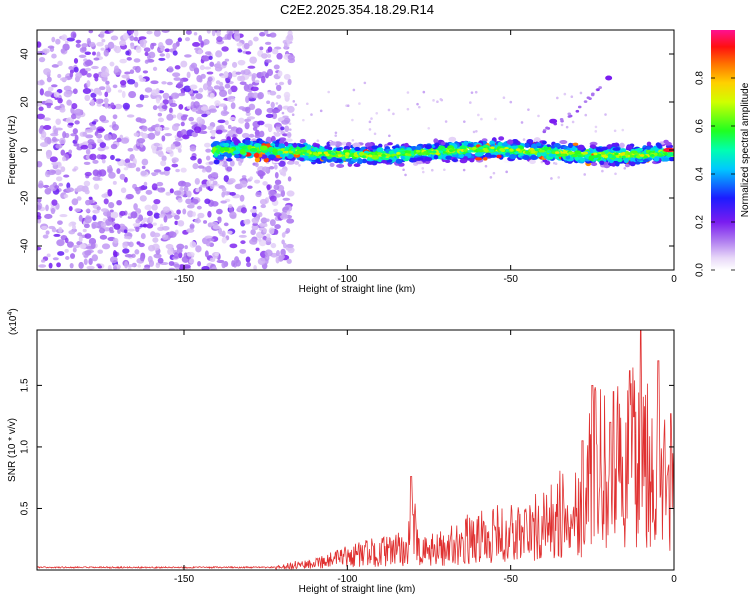 This screenshot has height=600, width=750. I want to click on spectrogram-y-tick-label: 0, so click(25, 150).